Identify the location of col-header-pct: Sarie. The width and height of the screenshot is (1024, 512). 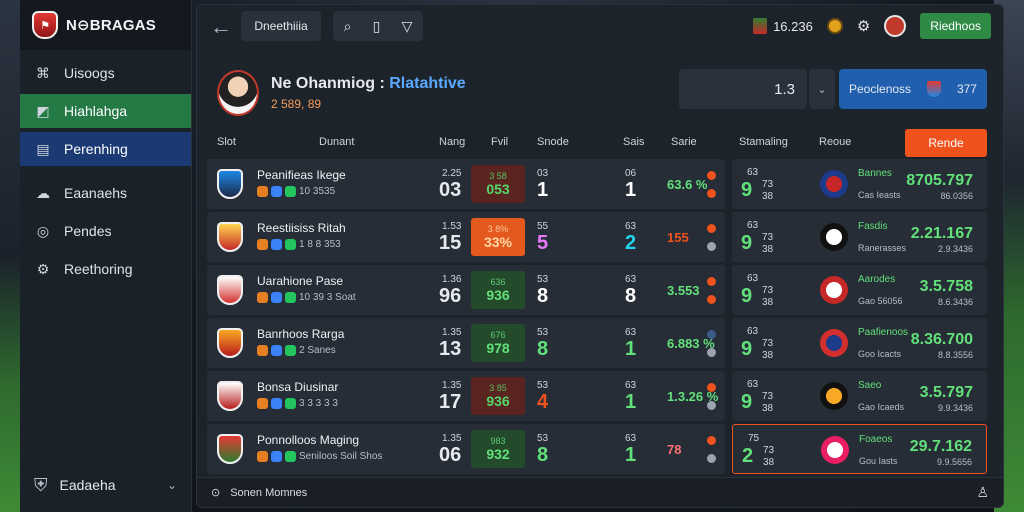
(684, 142).